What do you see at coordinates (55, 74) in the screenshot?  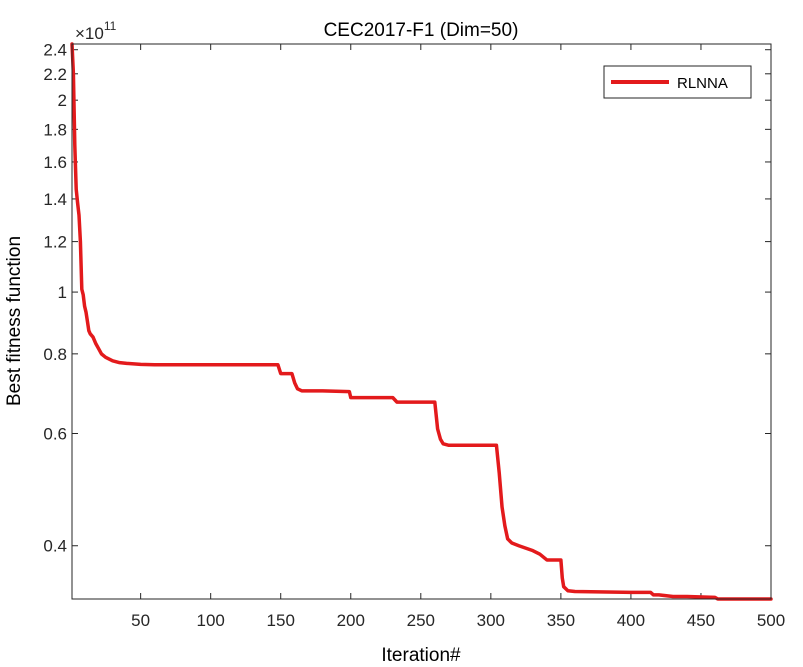 I see `y-tick-label: 2.2` at bounding box center [55, 74].